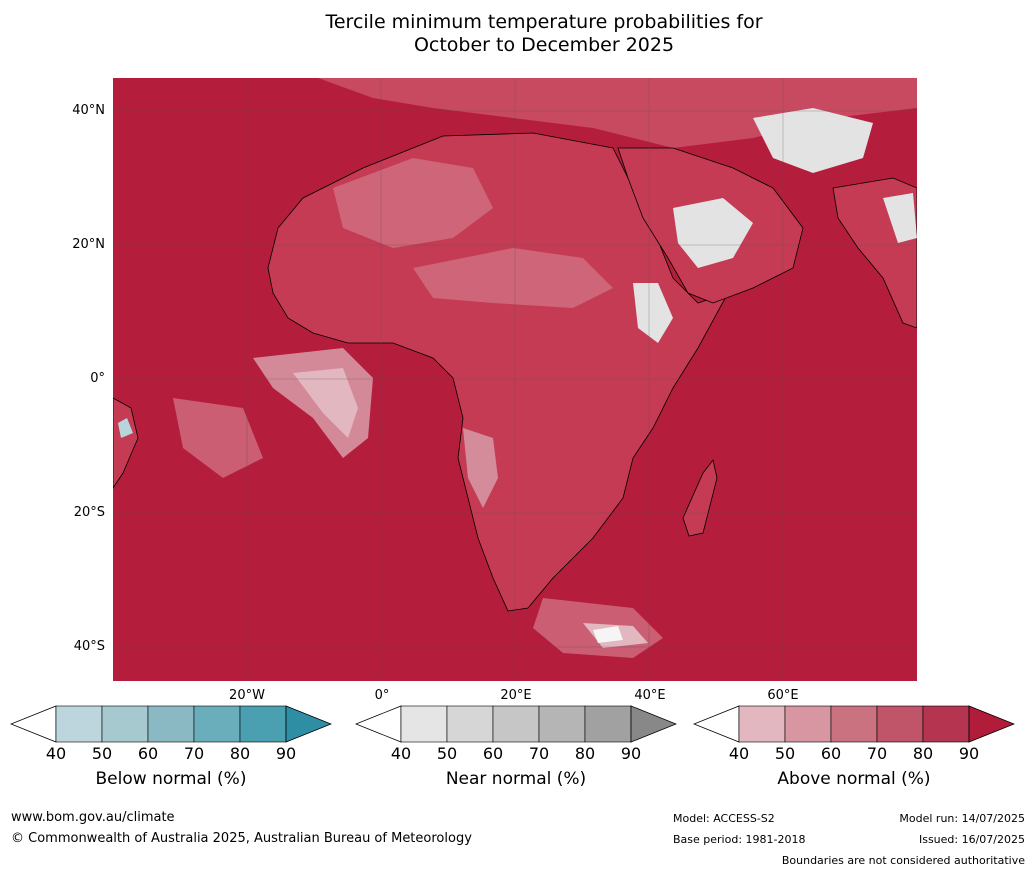 This screenshot has width=1035, height=873. Describe the element at coordinates (877, 753) in the screenshot. I see `above-tick-70: 70` at that location.